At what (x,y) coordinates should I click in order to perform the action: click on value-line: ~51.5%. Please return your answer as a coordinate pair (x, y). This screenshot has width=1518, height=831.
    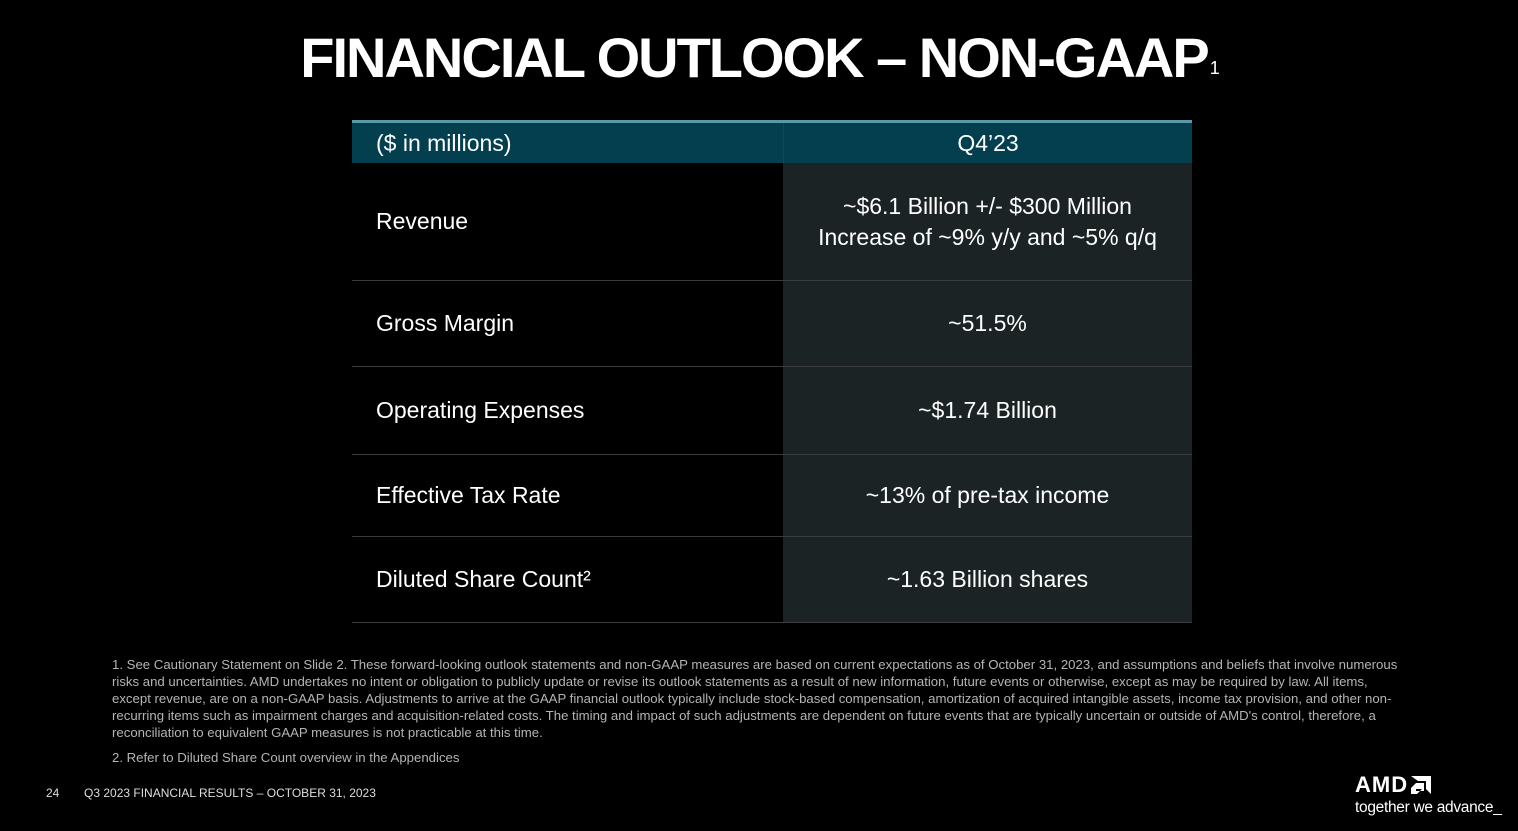
    Looking at the image, I should click on (987, 323).